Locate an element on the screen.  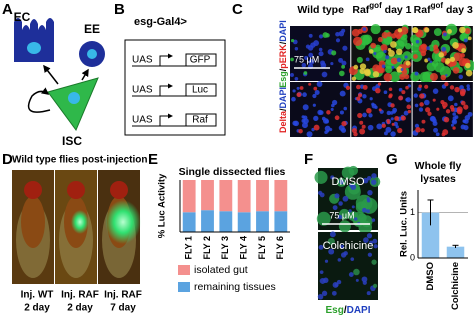
fly-label: 2 day is located at coordinates (37, 308).